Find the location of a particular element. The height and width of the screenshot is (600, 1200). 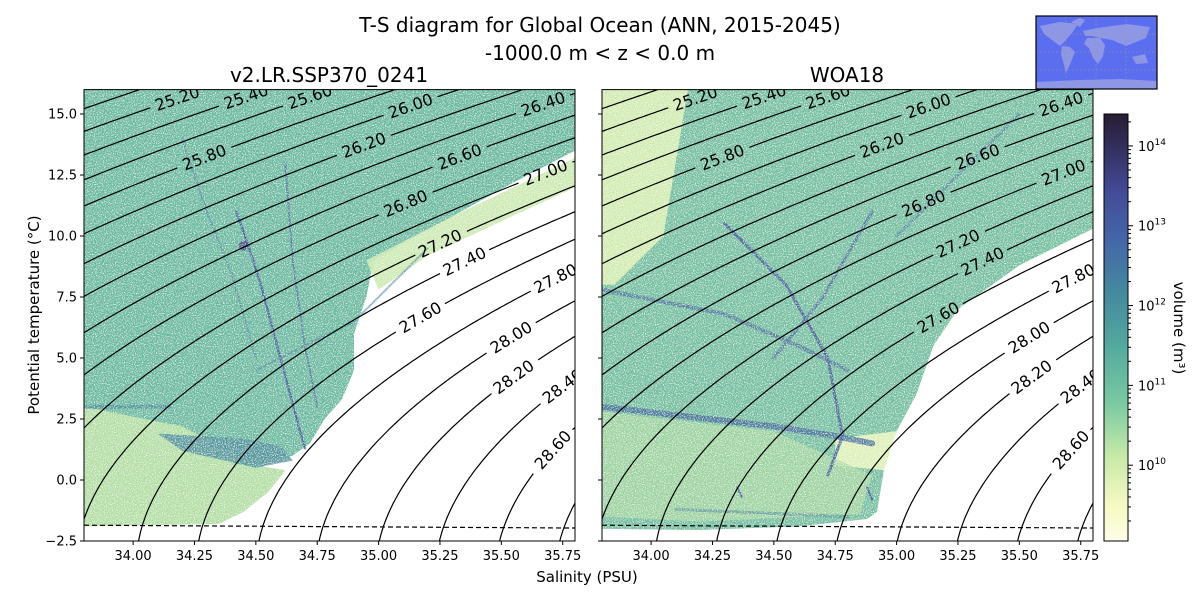

x-tick-label: 34.75 is located at coordinates (317, 556).